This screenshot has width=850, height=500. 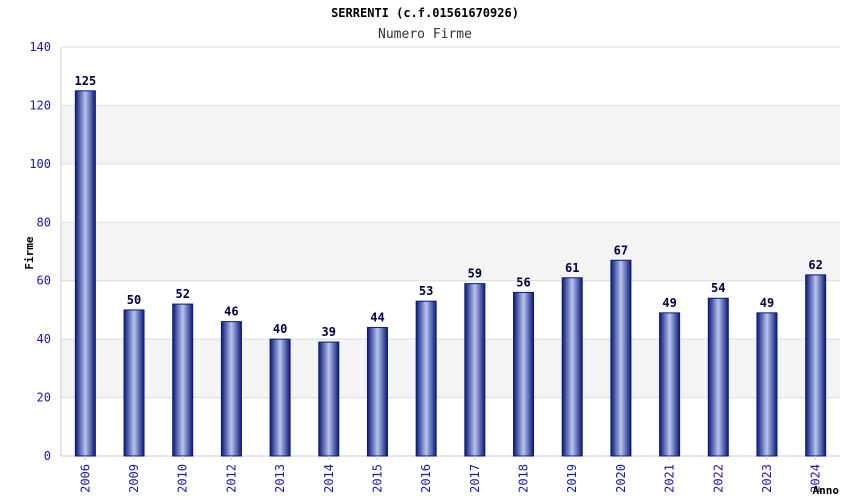 I want to click on y-tick-label: 20, so click(x=44, y=398).